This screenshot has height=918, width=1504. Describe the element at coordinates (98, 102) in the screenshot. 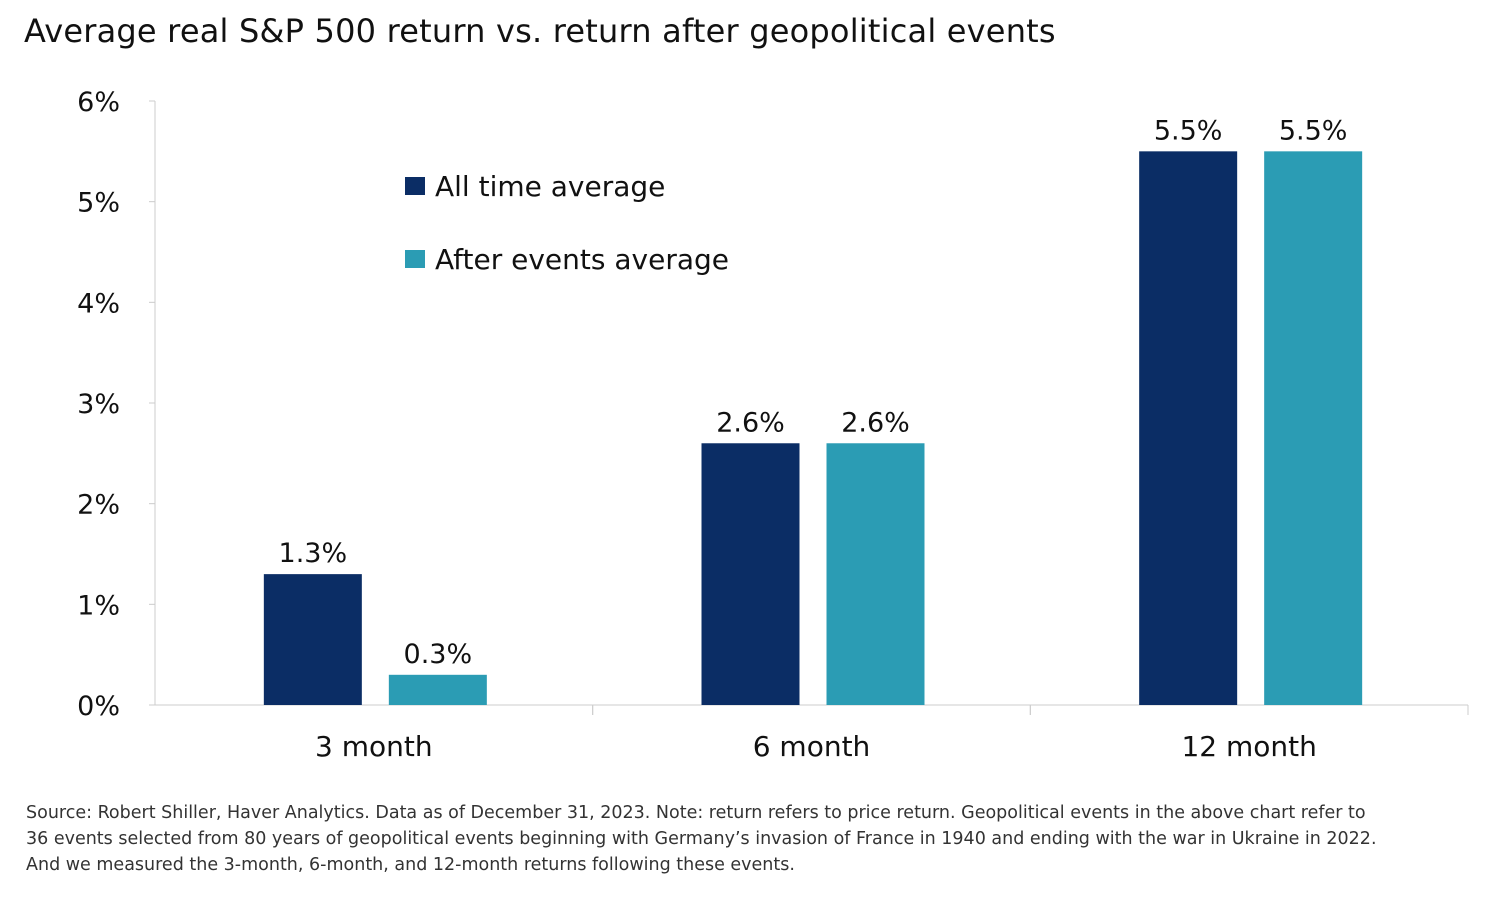

I see `y-tick-label: 6%` at that location.